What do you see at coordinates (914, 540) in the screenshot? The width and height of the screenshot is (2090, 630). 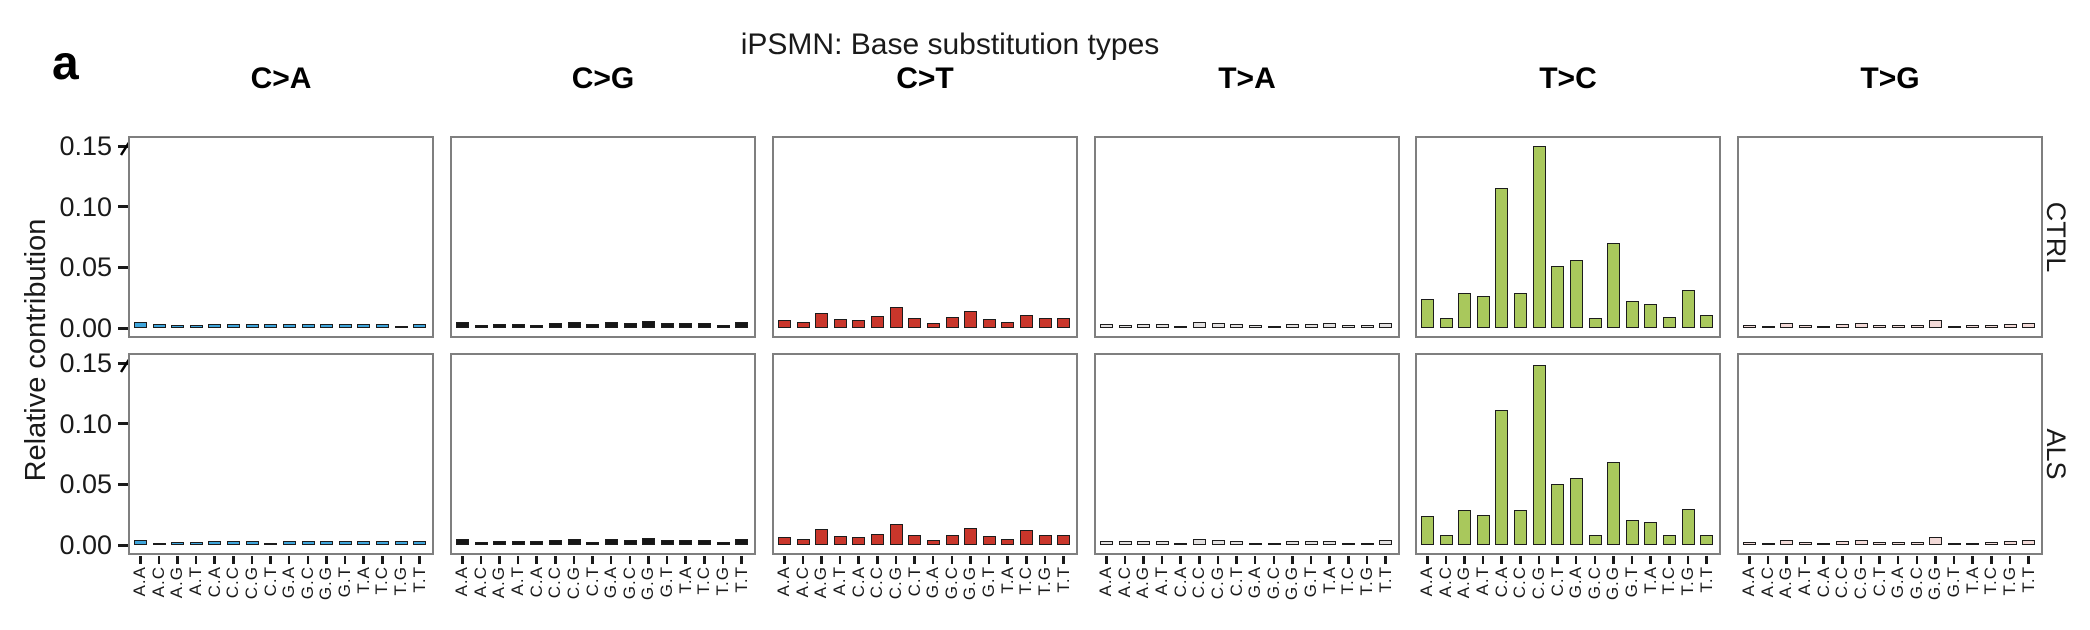 I see `bar-als-c-t-c-t` at bounding box center [914, 540].